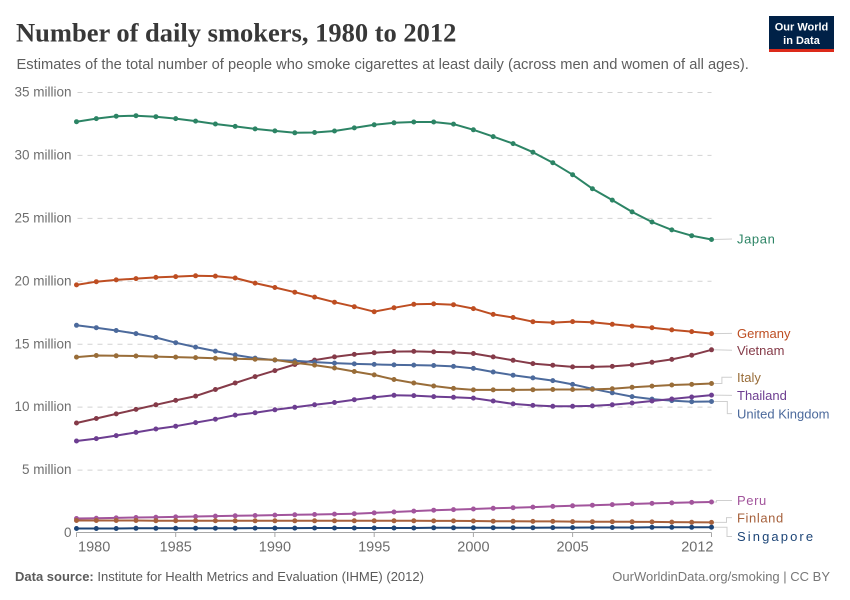 The image size is (850, 600). Describe the element at coordinates (783, 413) in the screenshot. I see `svg-text: United Kingdom` at that location.